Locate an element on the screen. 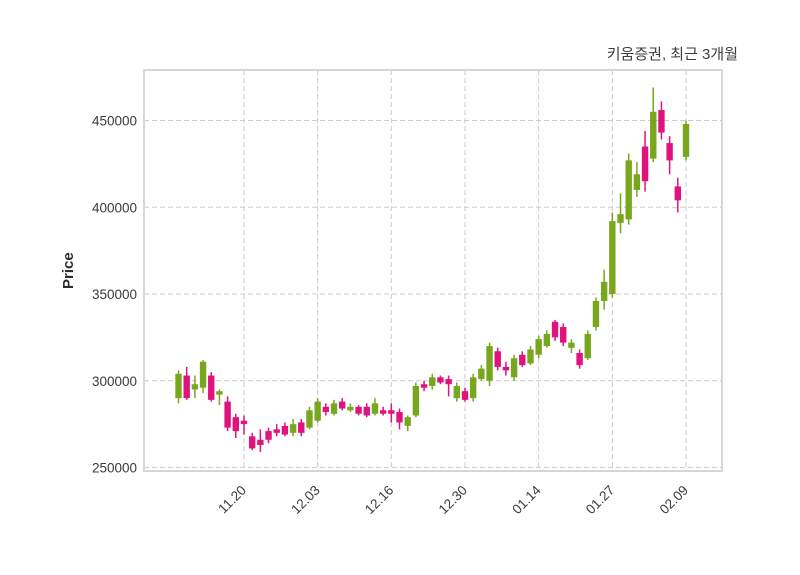 This screenshot has width=800, height=575. x-tick-label: 12.30 is located at coordinates (453, 500).